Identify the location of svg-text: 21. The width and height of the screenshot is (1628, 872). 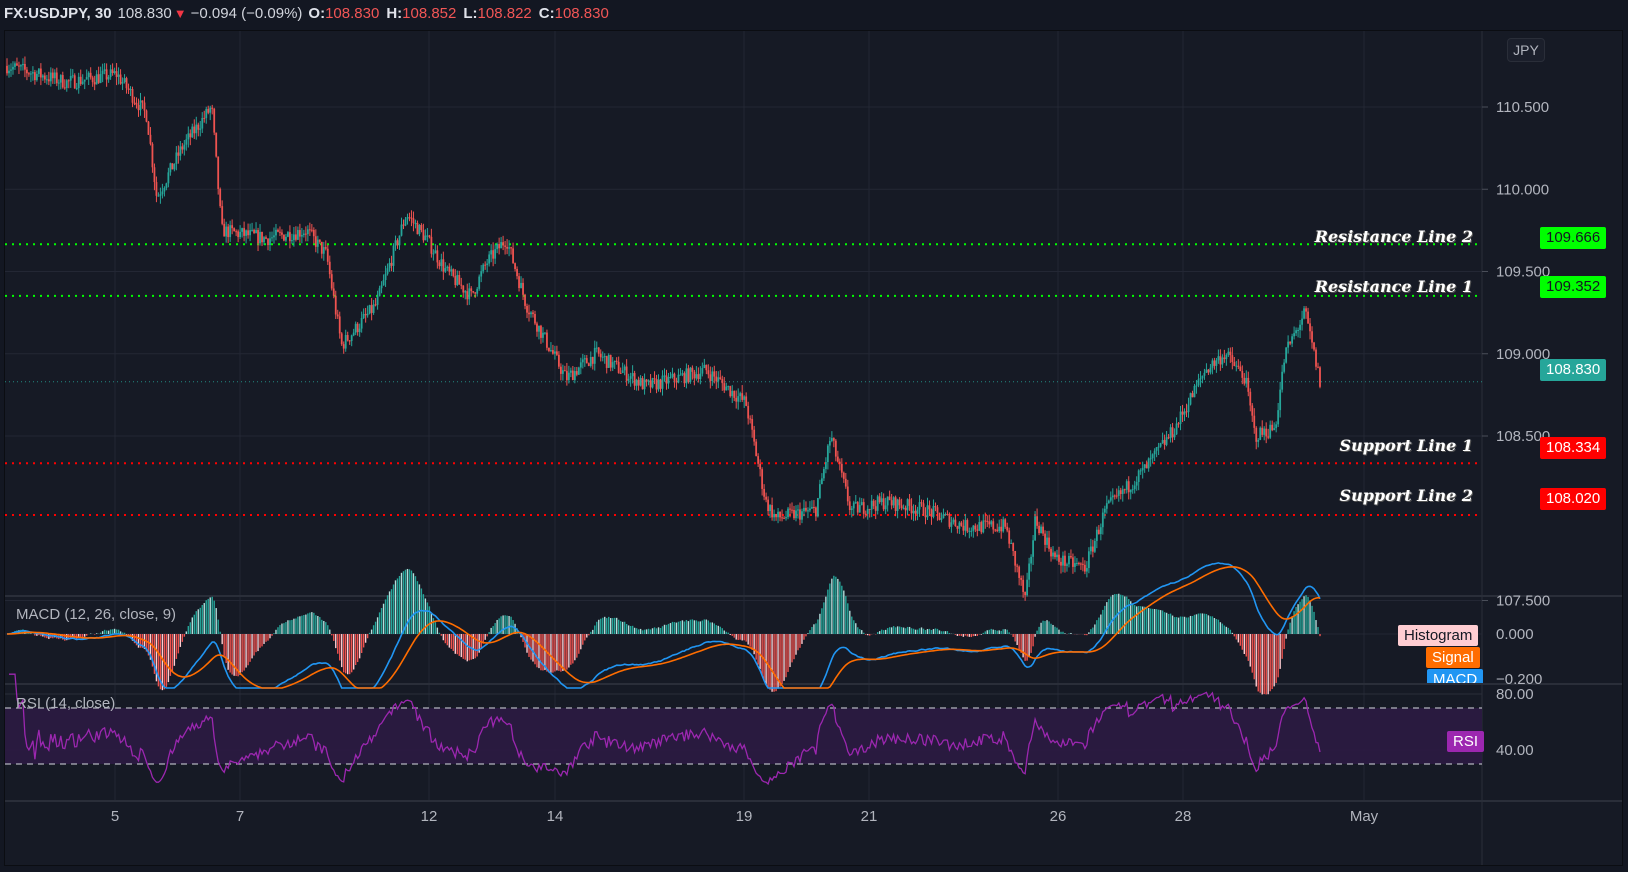
(869, 816).